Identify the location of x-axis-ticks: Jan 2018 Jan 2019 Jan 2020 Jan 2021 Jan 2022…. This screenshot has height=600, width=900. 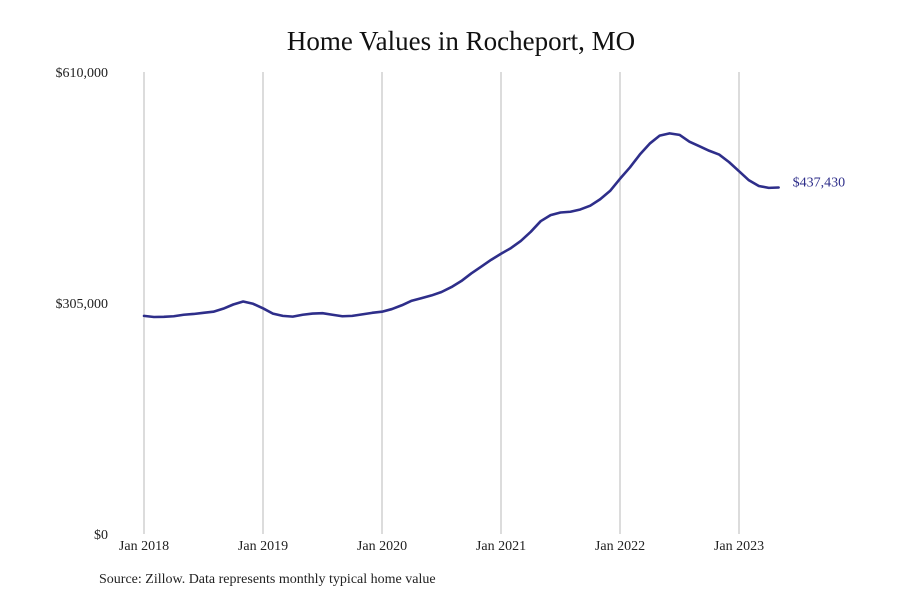
(441, 546).